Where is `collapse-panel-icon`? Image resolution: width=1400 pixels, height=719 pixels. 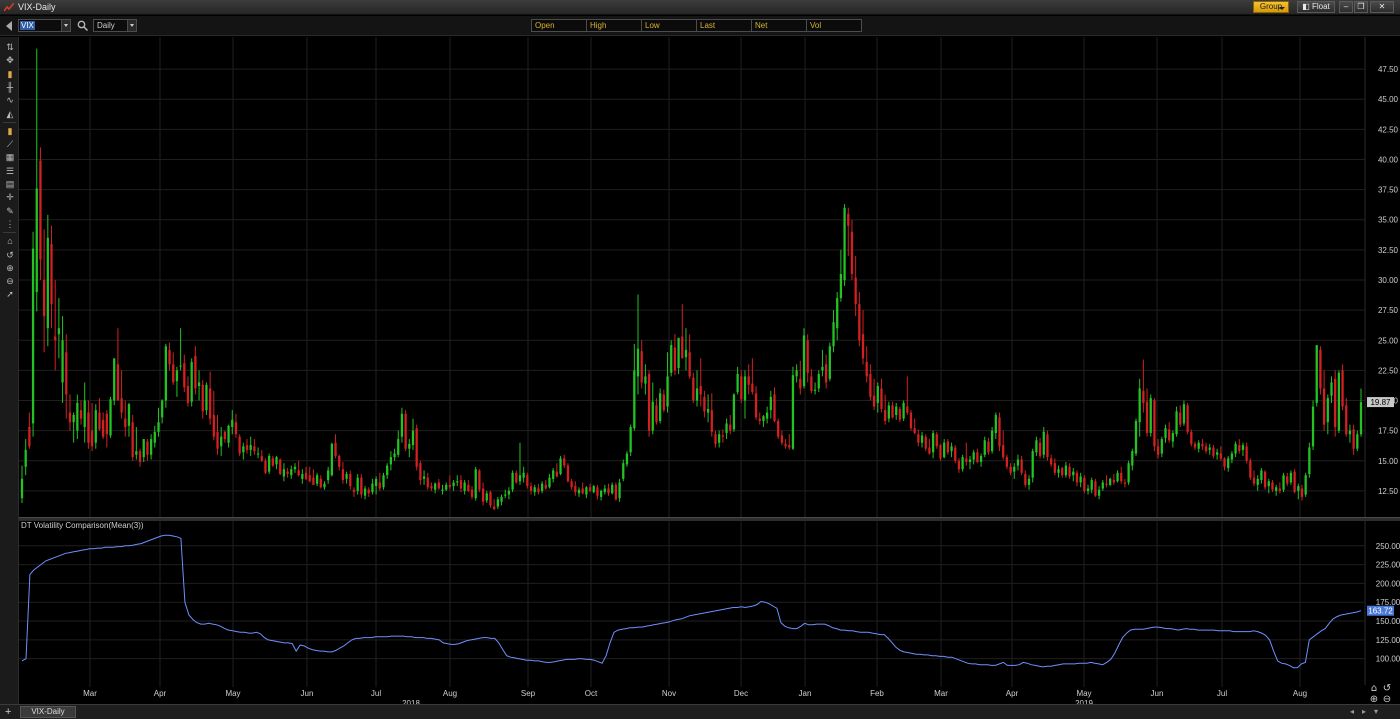 collapse-panel-icon is located at coordinates (9, 26).